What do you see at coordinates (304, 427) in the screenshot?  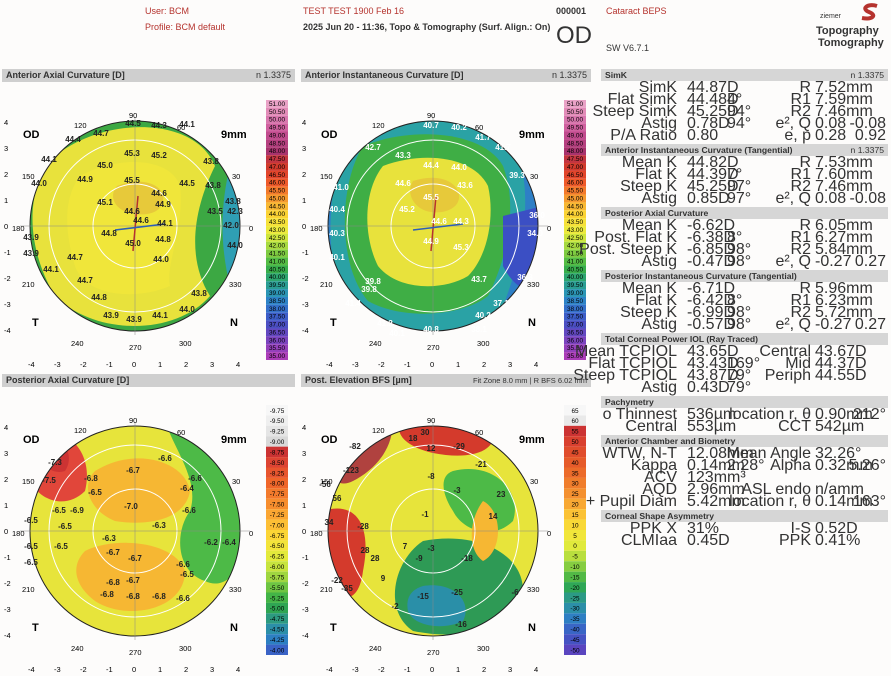 I see `y-tick-label: 4` at bounding box center [304, 427].